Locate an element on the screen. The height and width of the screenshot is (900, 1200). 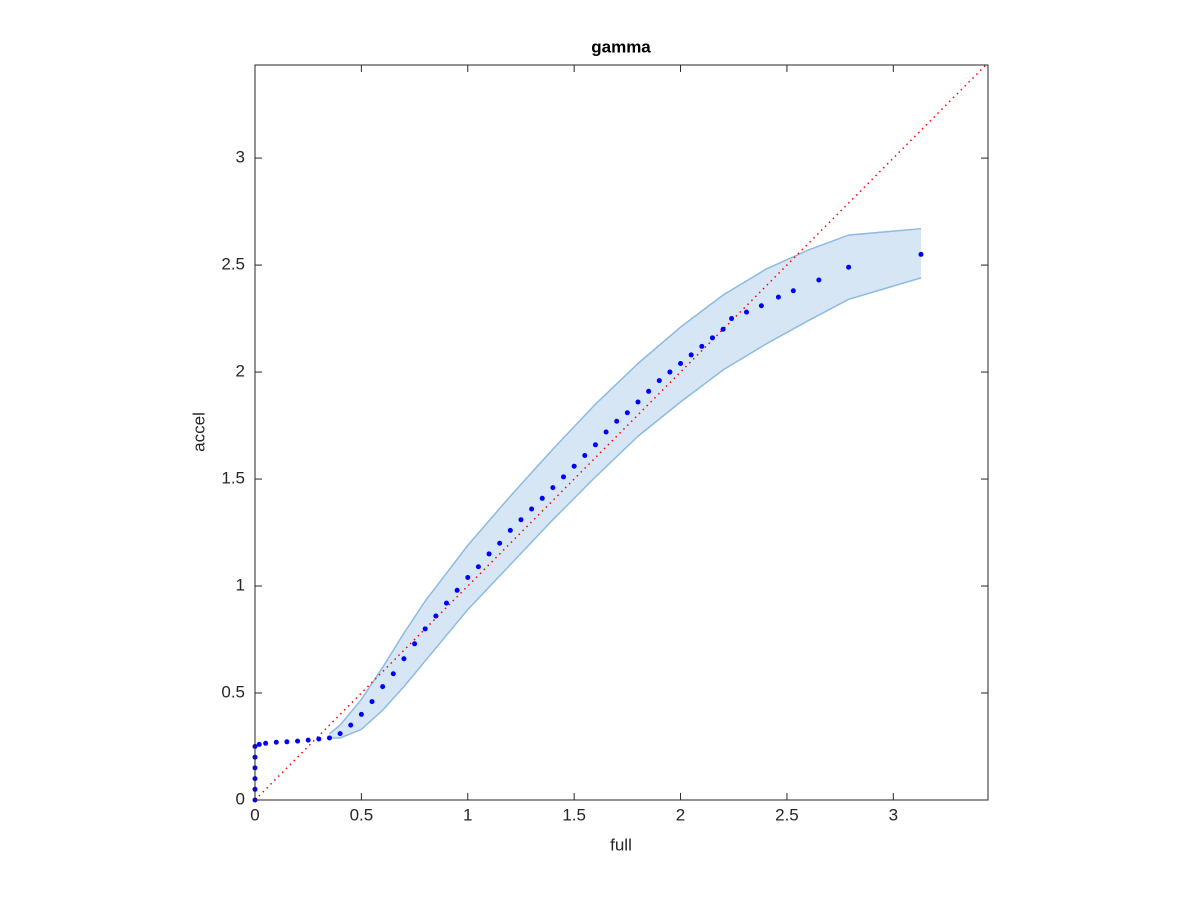
y-tick-label: 1.5 is located at coordinates (233, 478).